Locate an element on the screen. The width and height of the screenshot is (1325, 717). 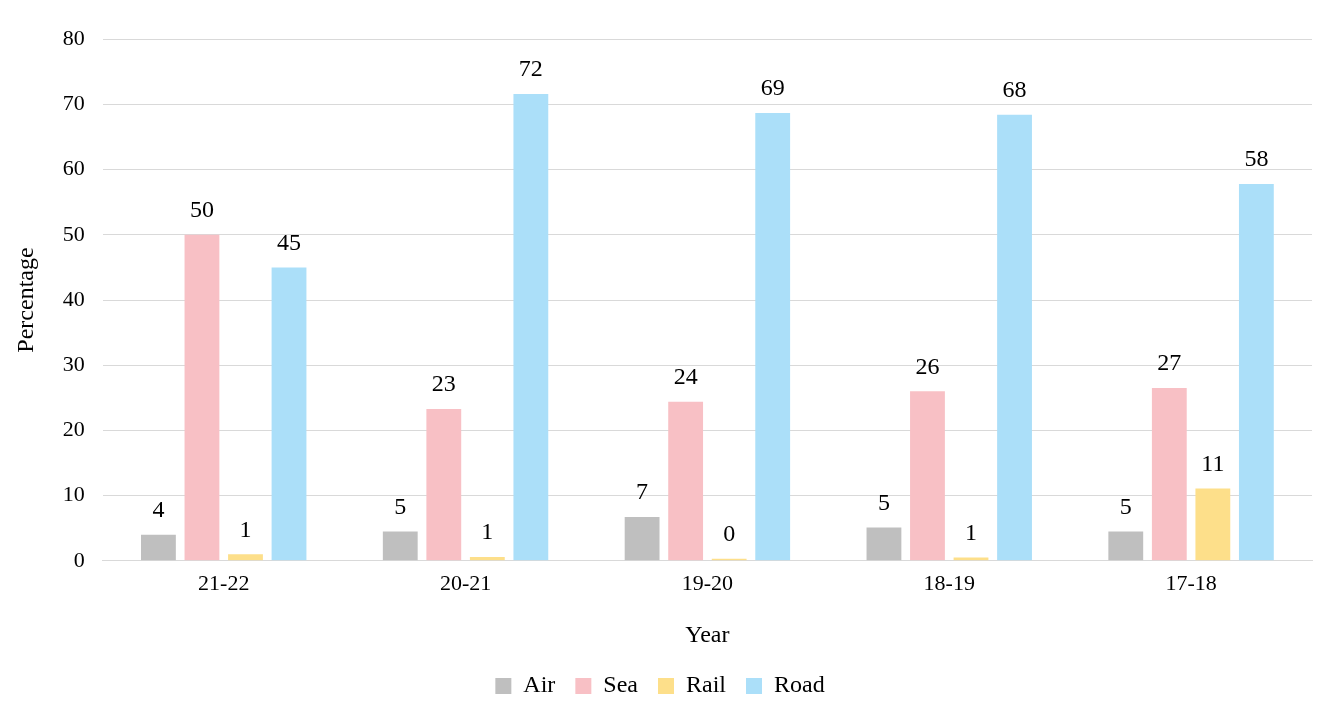
data-label: 58 is located at coordinates (1256, 158).